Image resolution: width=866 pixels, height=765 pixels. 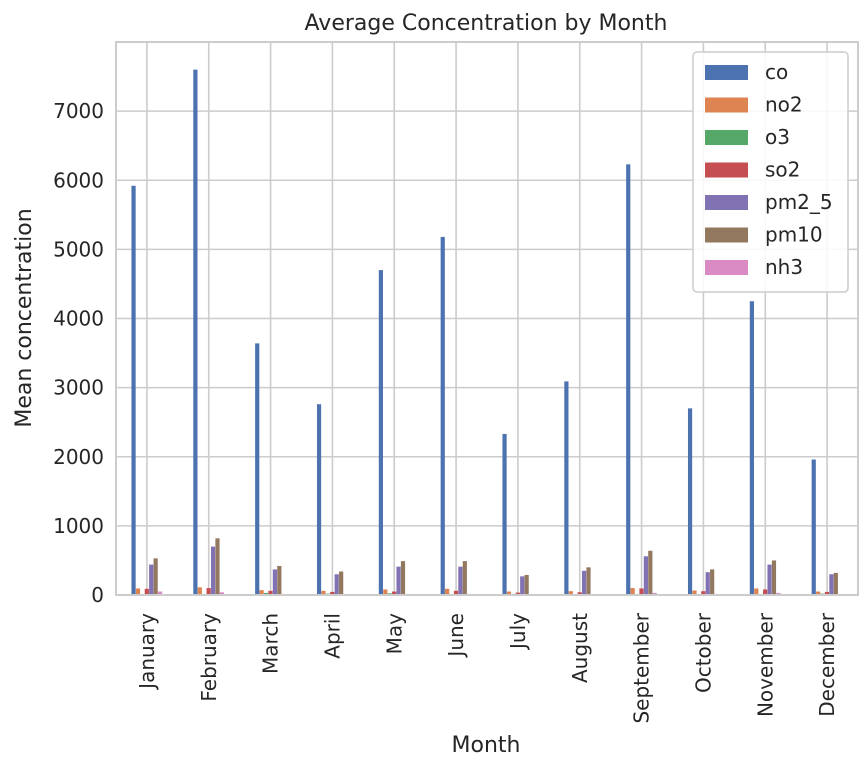 I want to click on bar-so2-december, so click(x=827, y=593).